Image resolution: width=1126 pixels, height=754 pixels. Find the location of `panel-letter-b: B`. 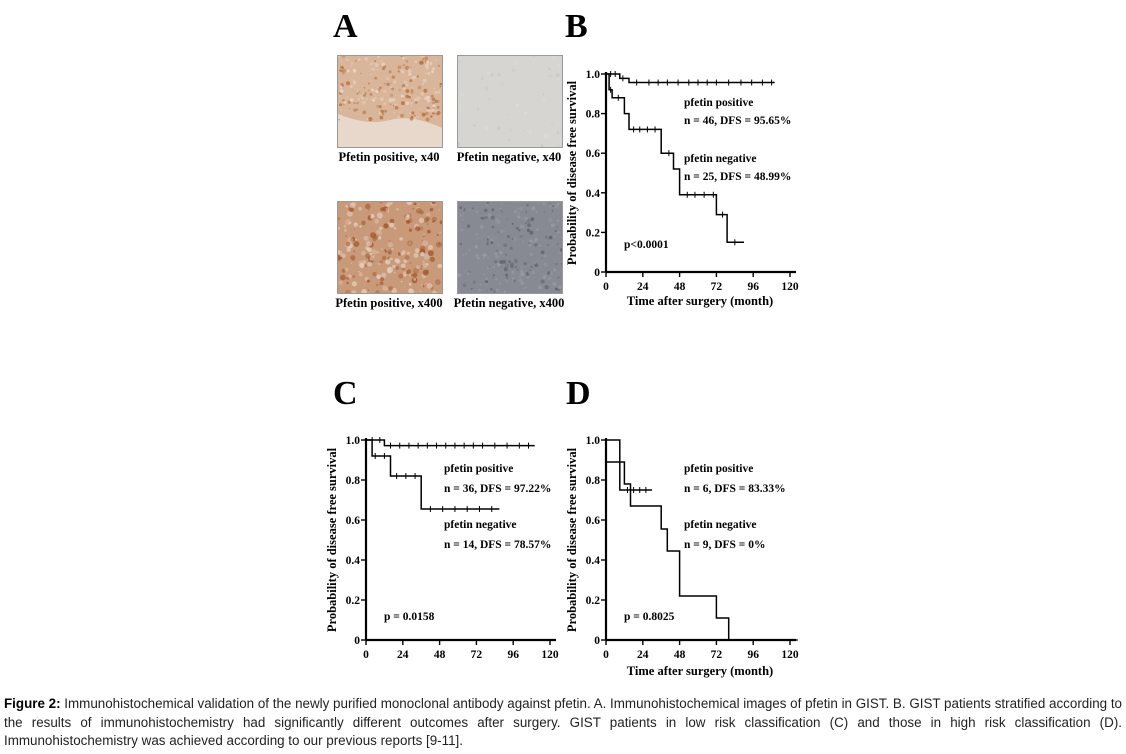

panel-letter-b: B is located at coordinates (576, 26).